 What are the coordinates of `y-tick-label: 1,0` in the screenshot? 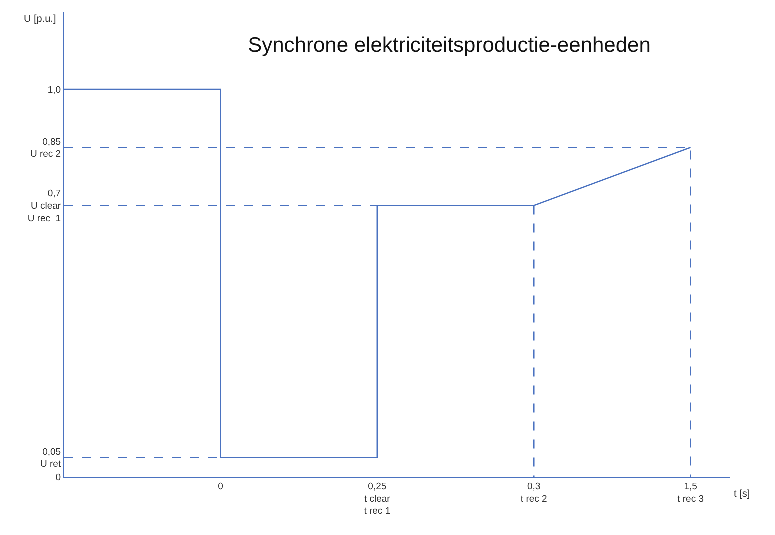 It's located at (55, 90).